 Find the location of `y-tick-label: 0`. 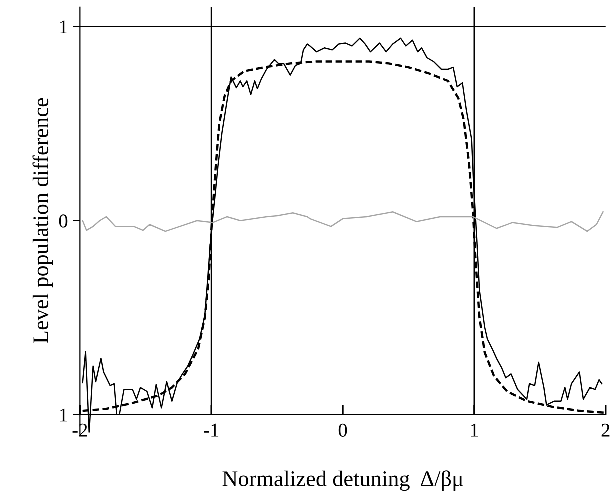

y-tick-label: 0 is located at coordinates (63, 221).